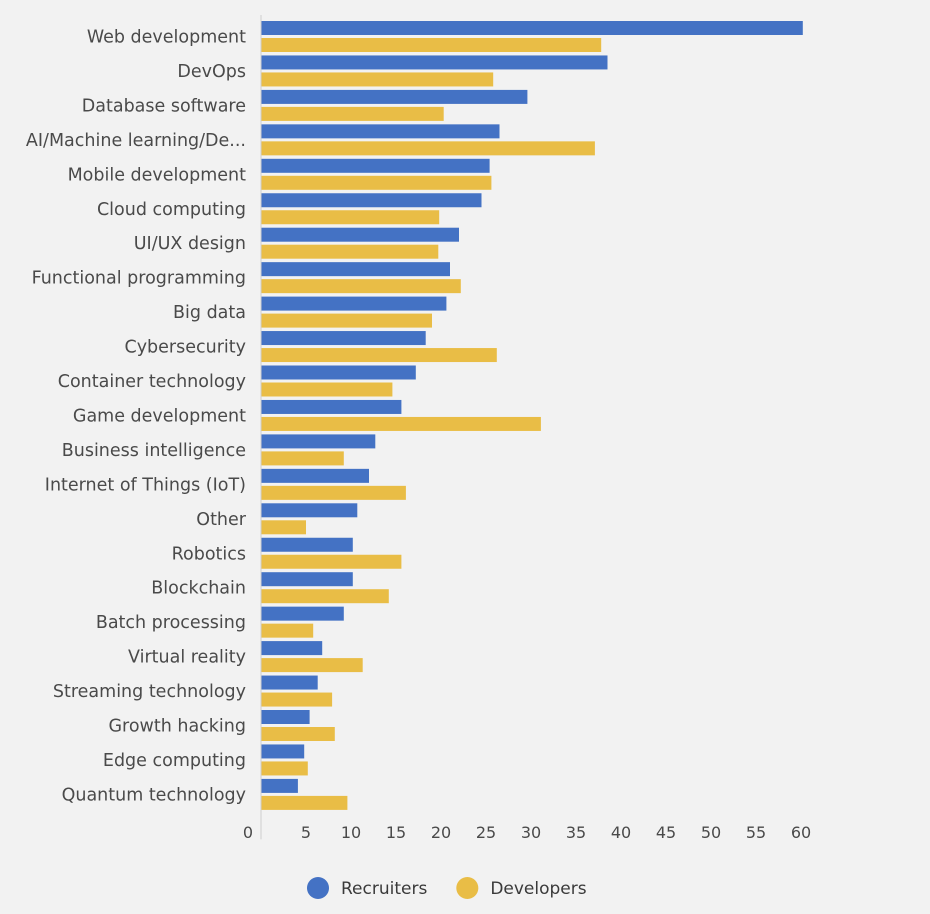 This screenshot has height=914, width=930. I want to click on category-label: Streaming technology, so click(149, 692).